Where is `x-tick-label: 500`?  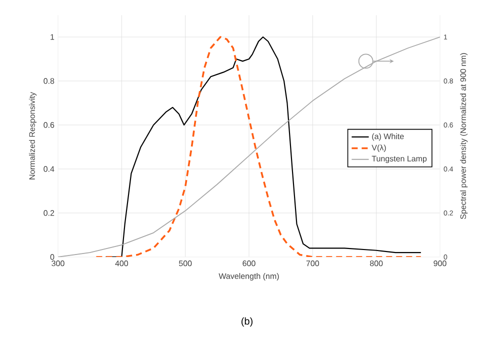 x-tick-label: 500 is located at coordinates (185, 263).